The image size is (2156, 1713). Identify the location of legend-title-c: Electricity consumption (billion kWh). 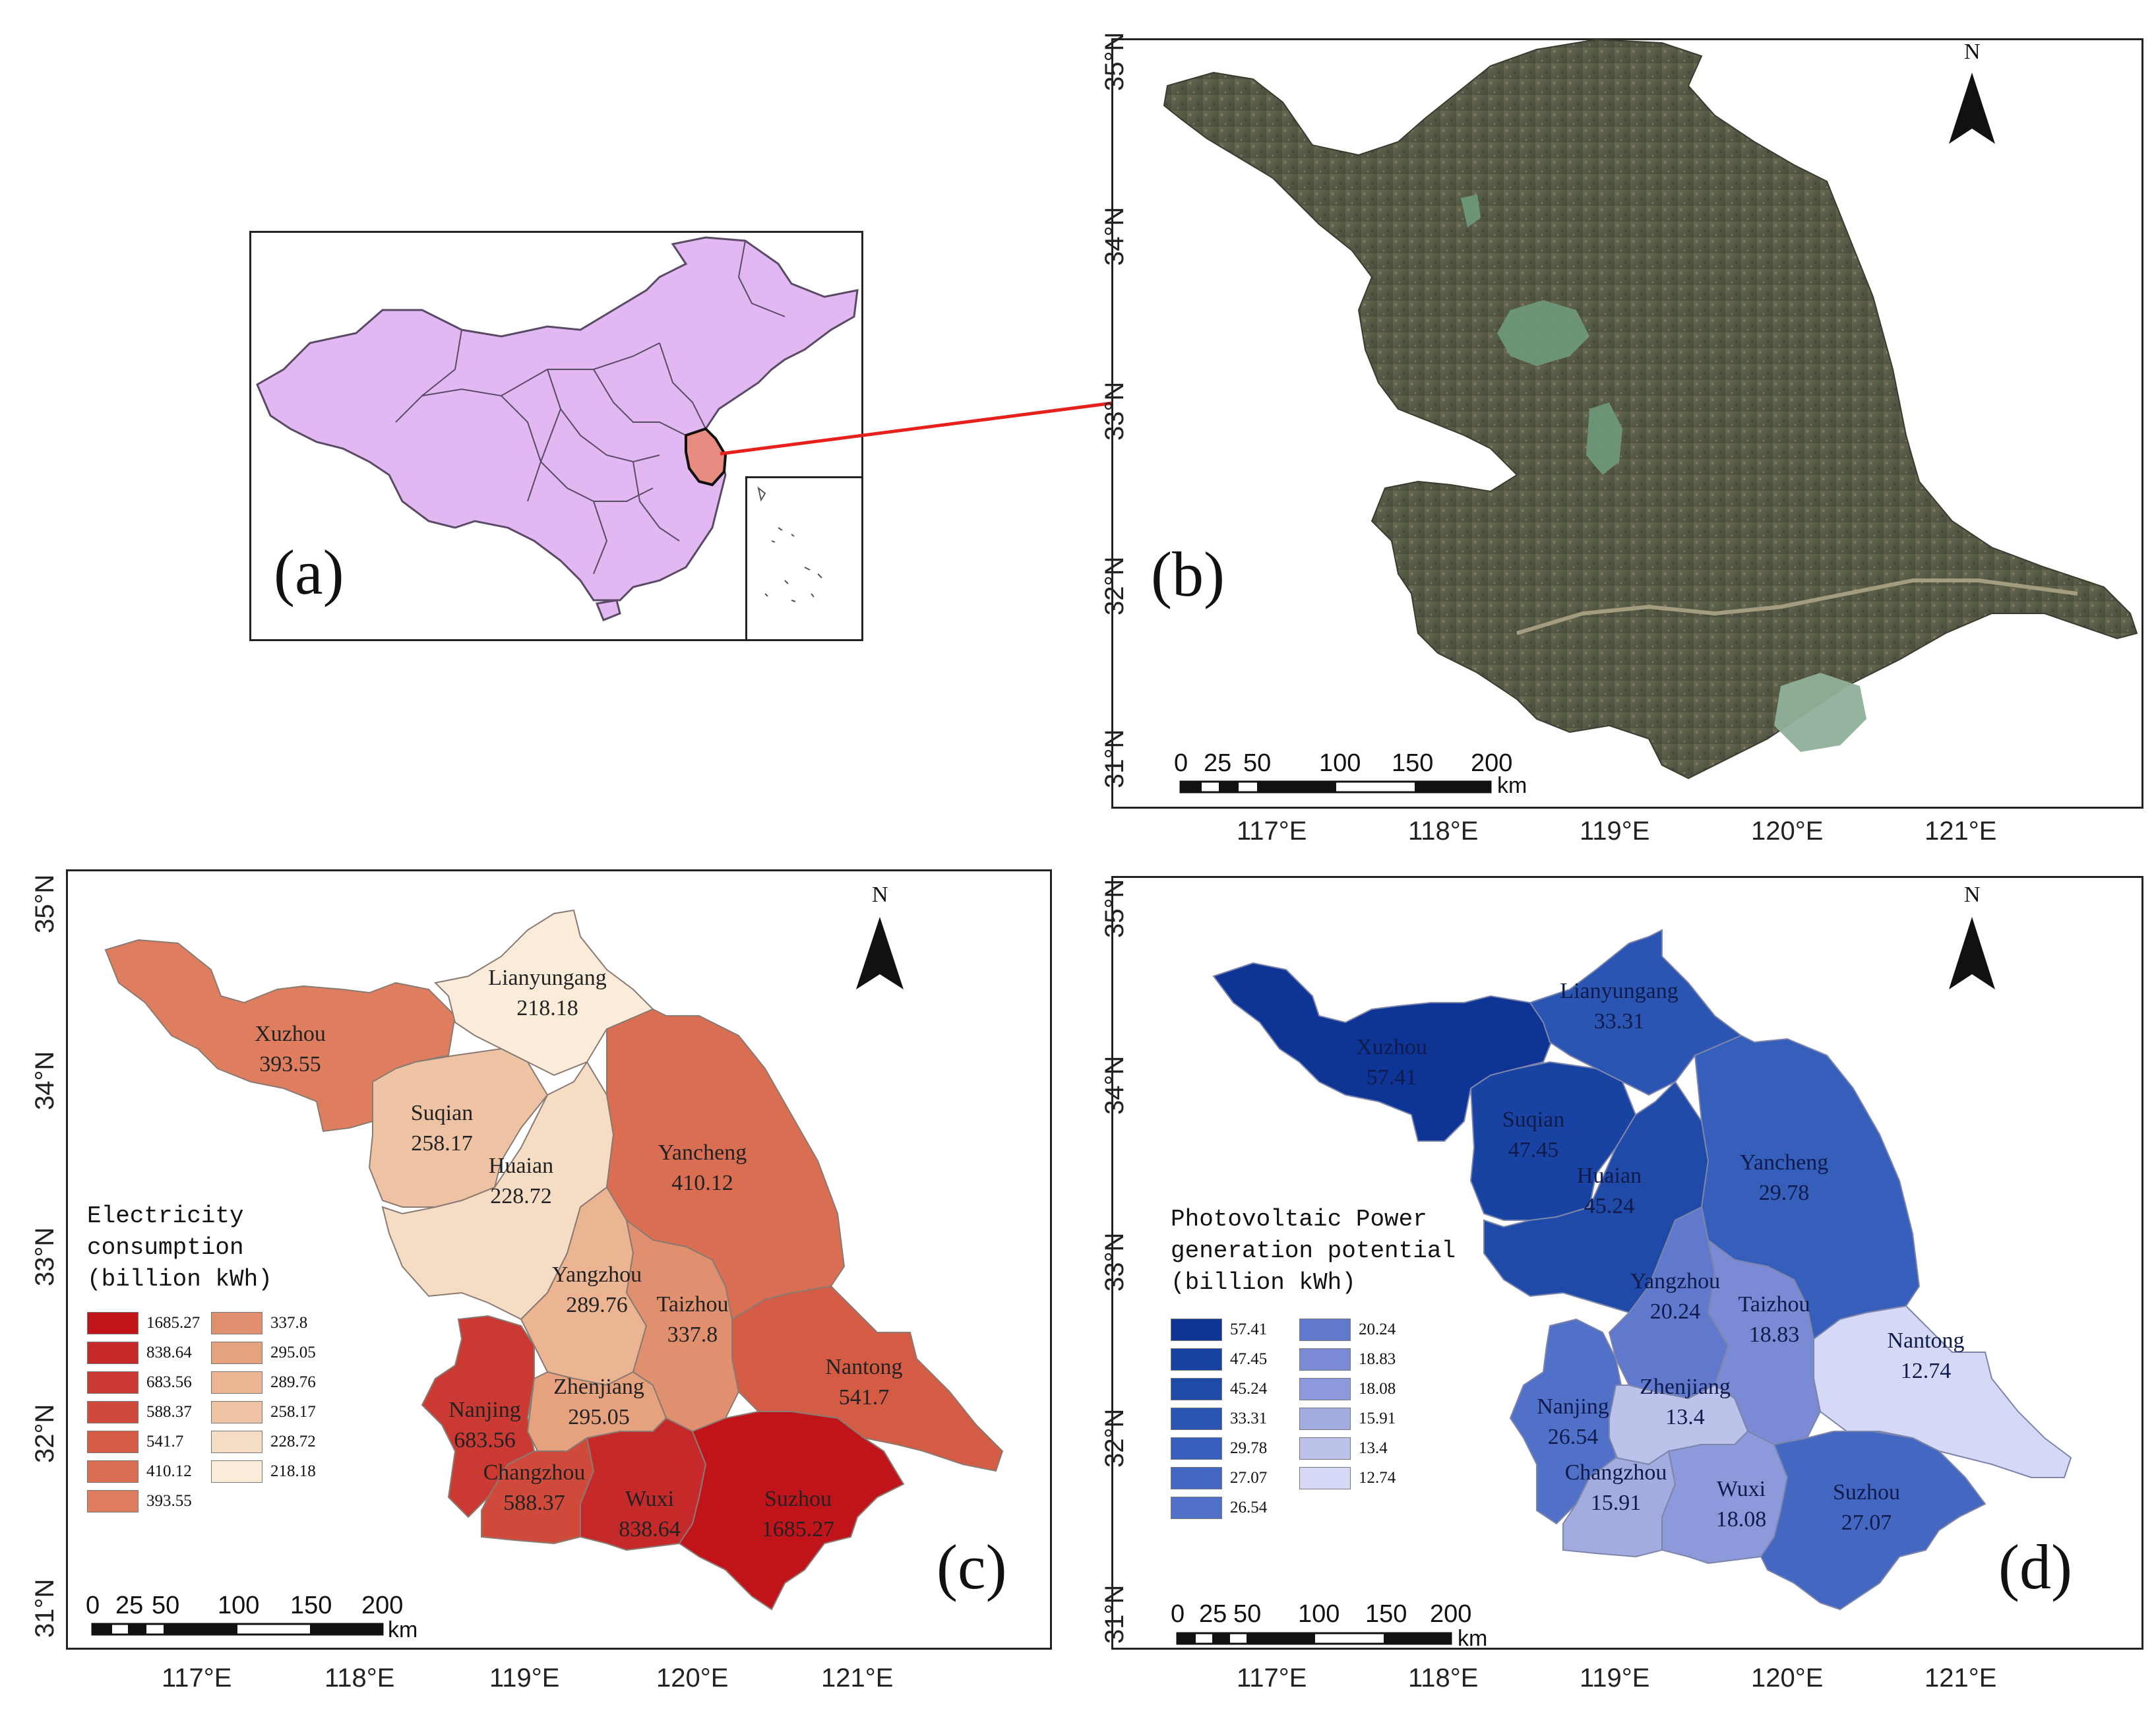
(179, 1247).